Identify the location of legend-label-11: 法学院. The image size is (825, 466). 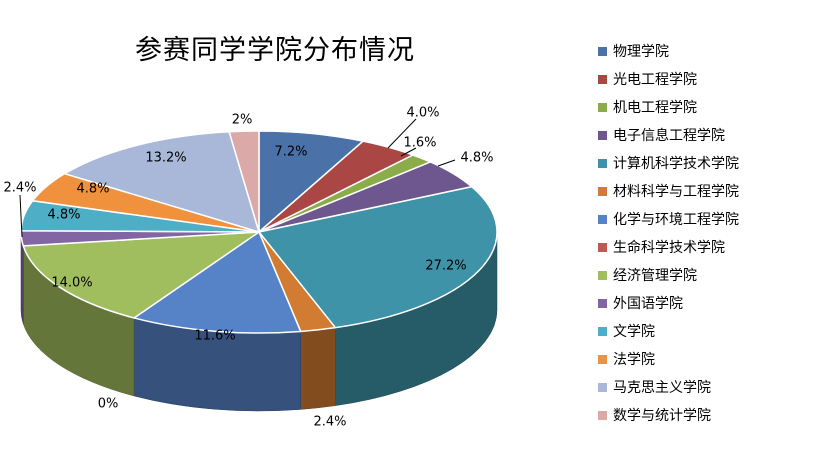
(634, 360).